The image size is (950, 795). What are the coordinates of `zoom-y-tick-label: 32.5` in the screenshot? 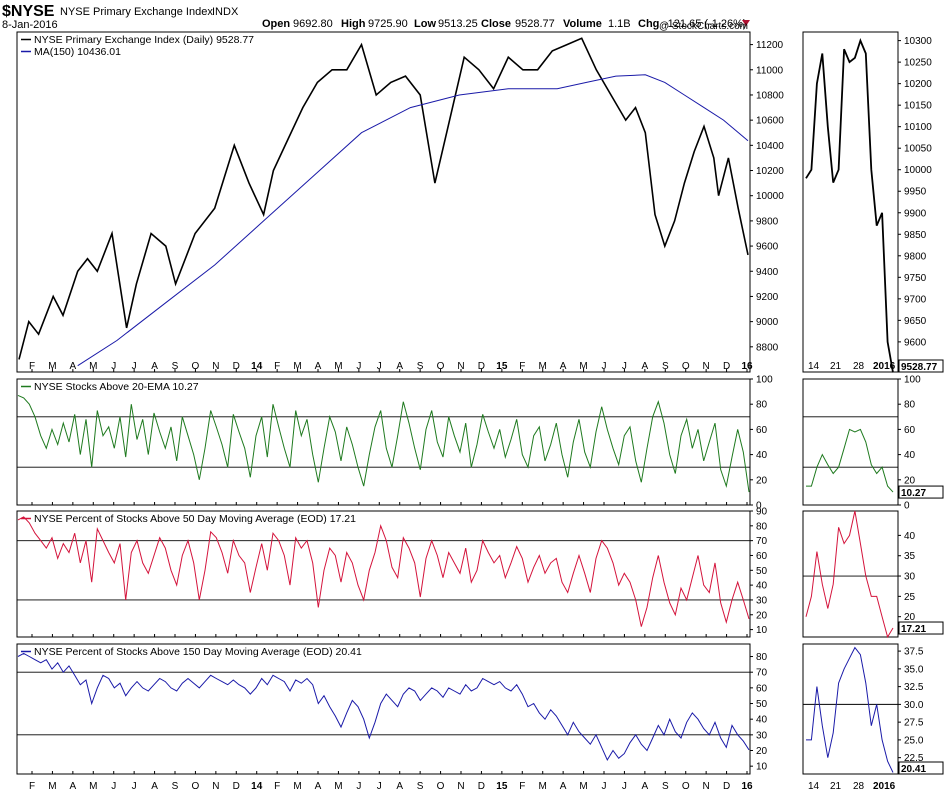 It's located at (914, 687).